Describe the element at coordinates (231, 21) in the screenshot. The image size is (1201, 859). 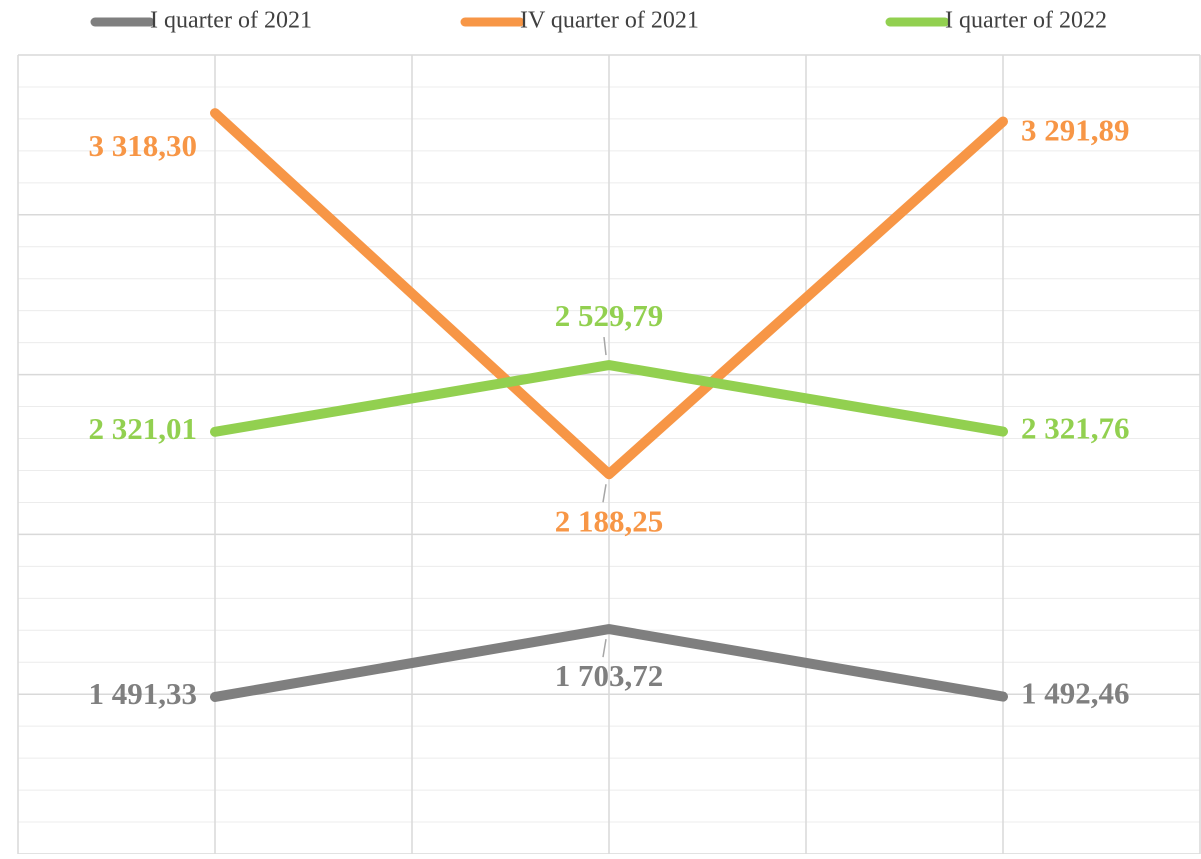
I see `legend-label: I quarter of 2021` at that location.